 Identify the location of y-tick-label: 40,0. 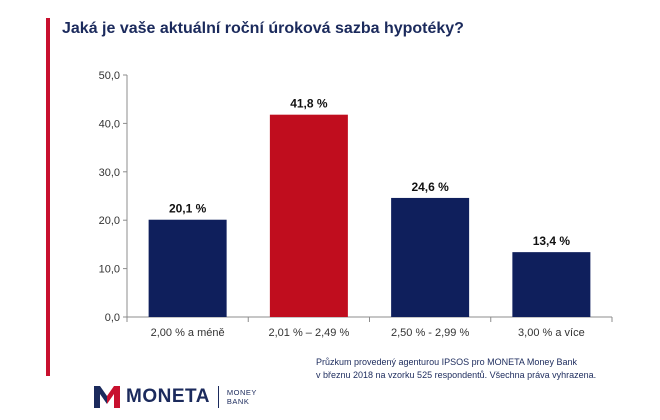
(109, 124).